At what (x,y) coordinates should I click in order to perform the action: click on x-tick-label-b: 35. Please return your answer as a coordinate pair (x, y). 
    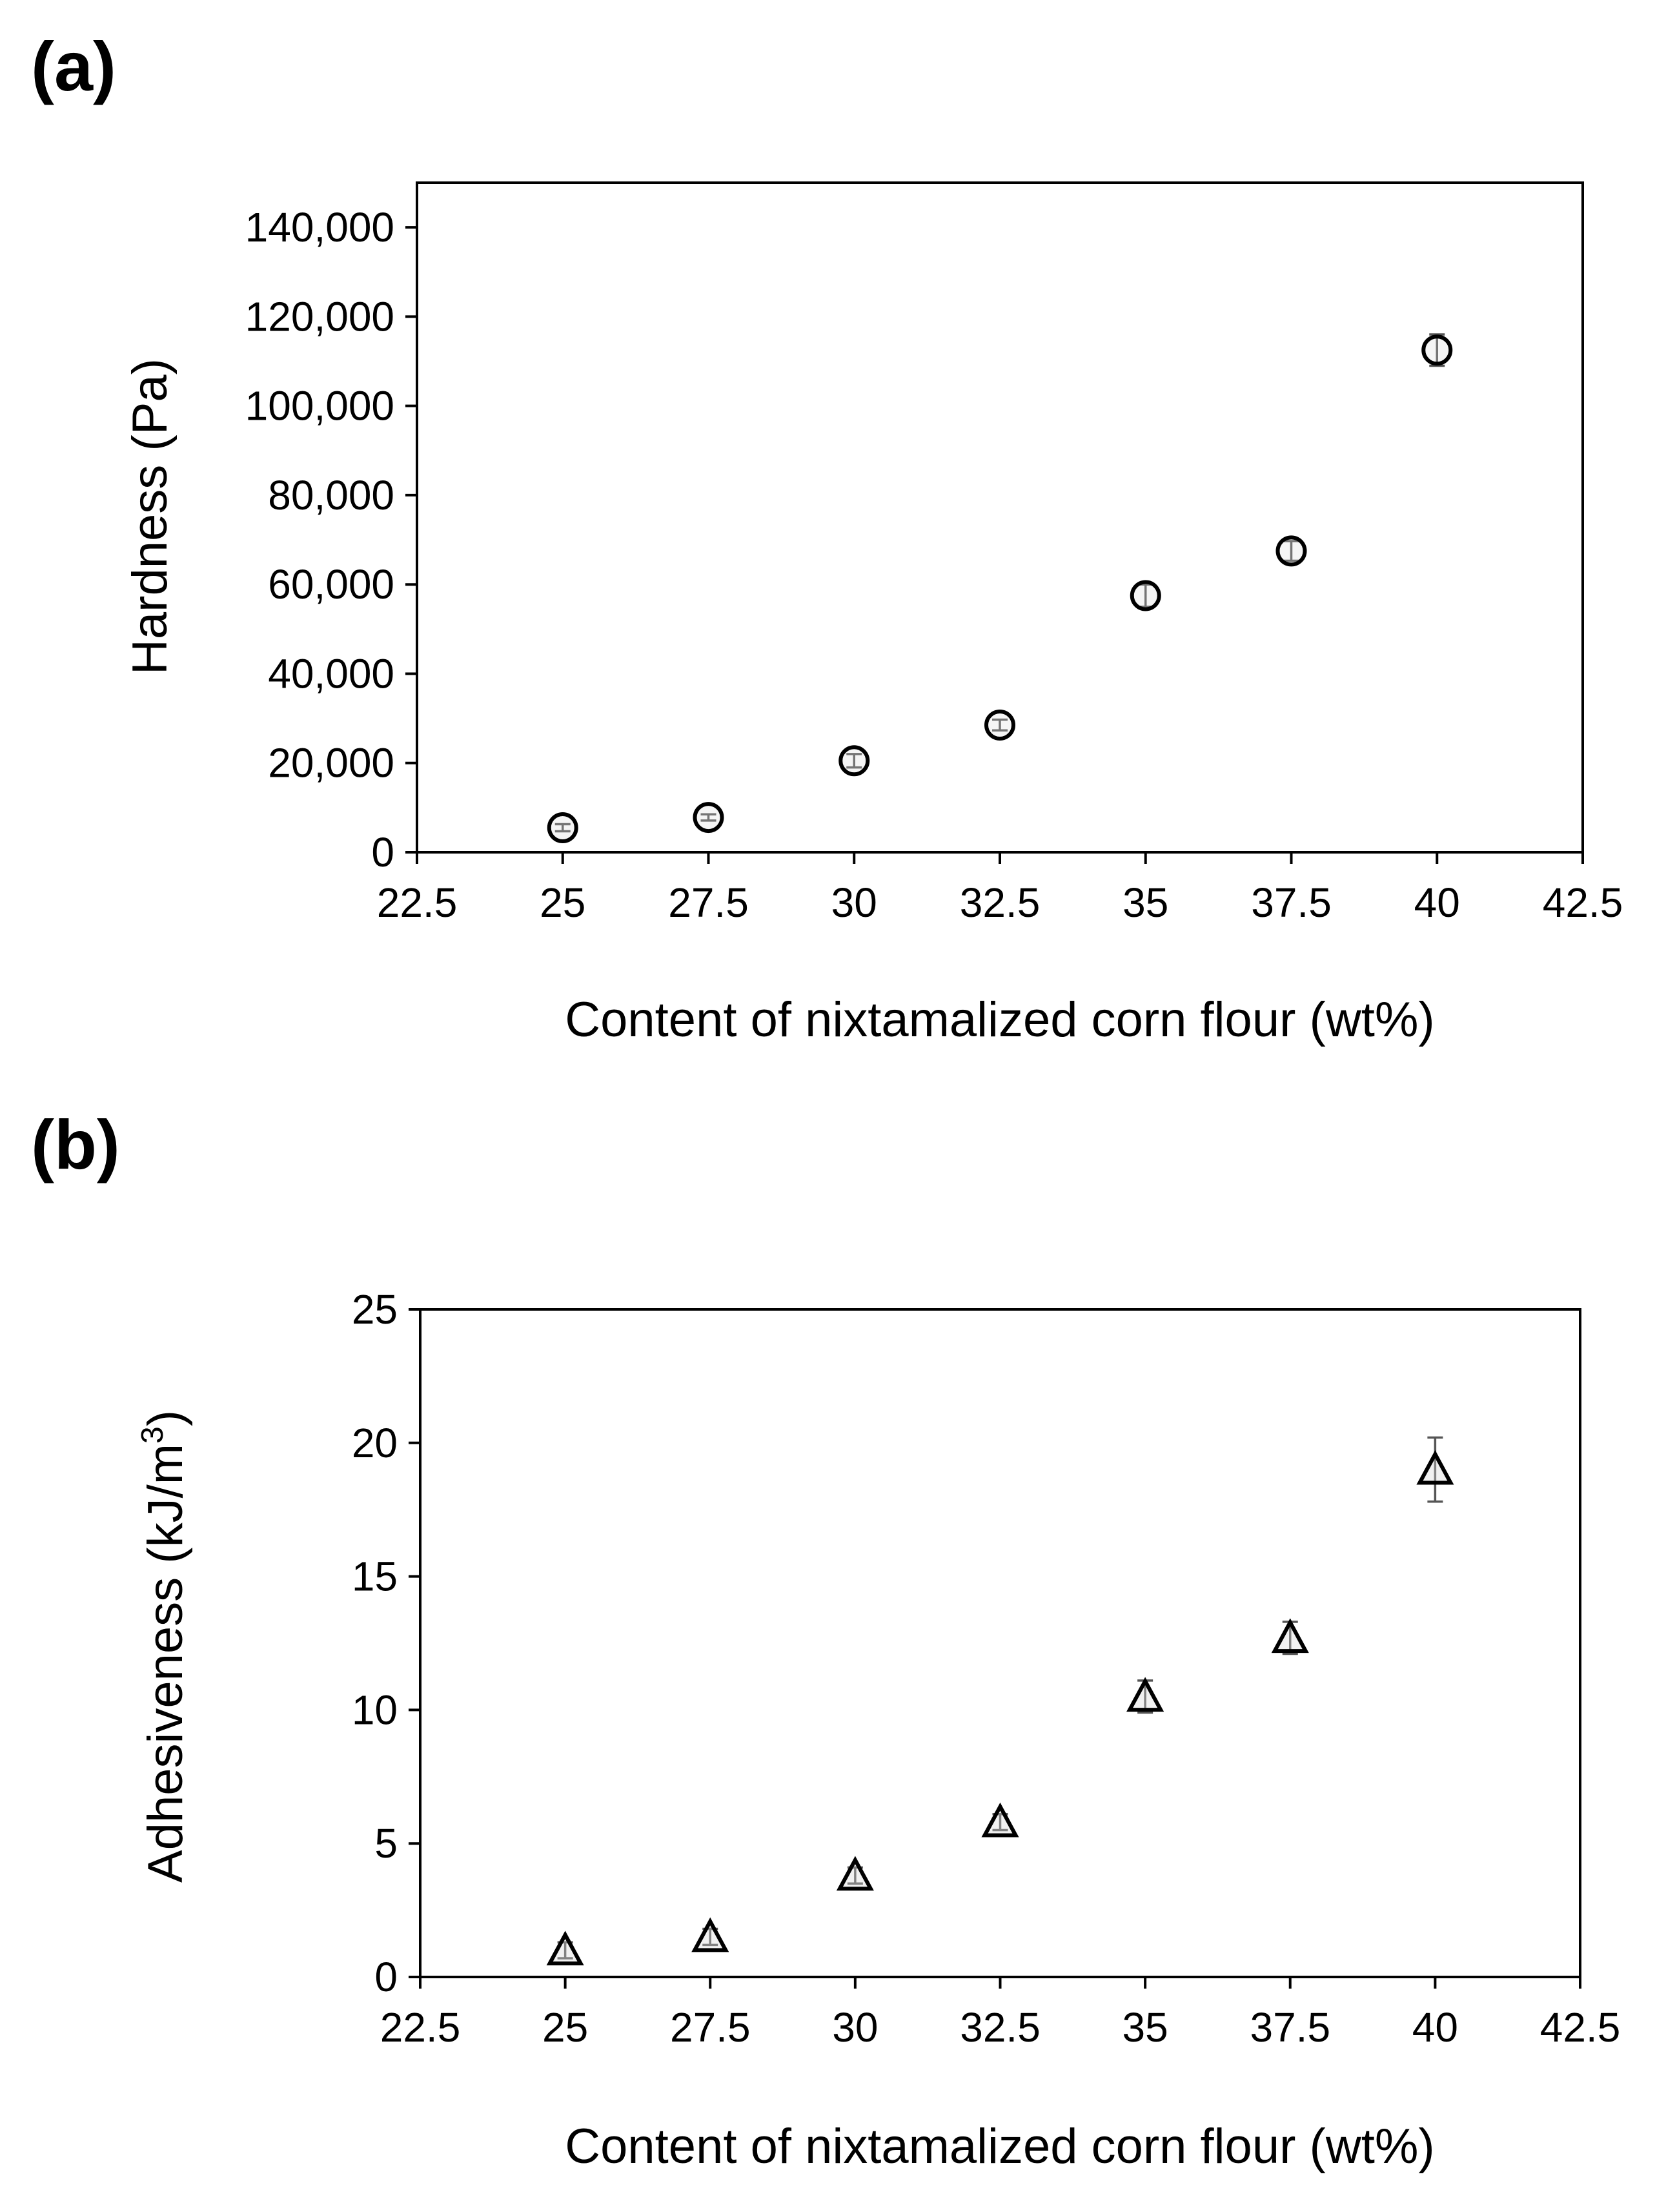
    Looking at the image, I should click on (1145, 2027).